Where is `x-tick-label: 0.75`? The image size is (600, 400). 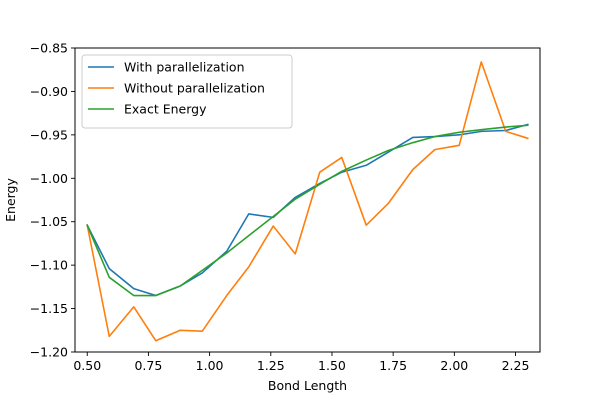 x-tick-label: 0.75 is located at coordinates (148, 365).